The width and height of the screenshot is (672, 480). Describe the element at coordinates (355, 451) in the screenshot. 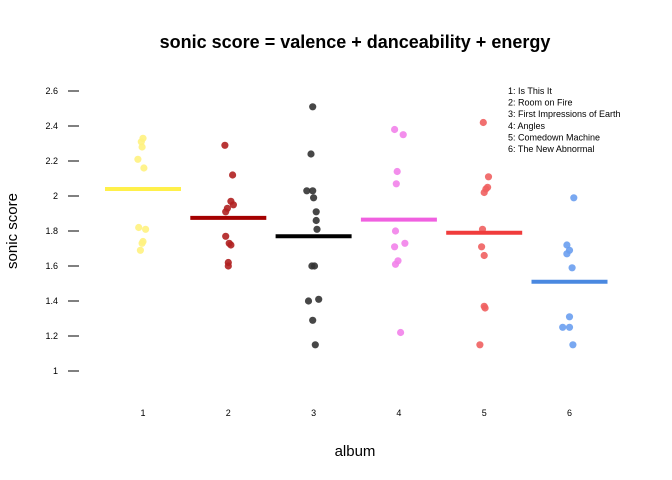

I see `x-axis-label: album` at that location.